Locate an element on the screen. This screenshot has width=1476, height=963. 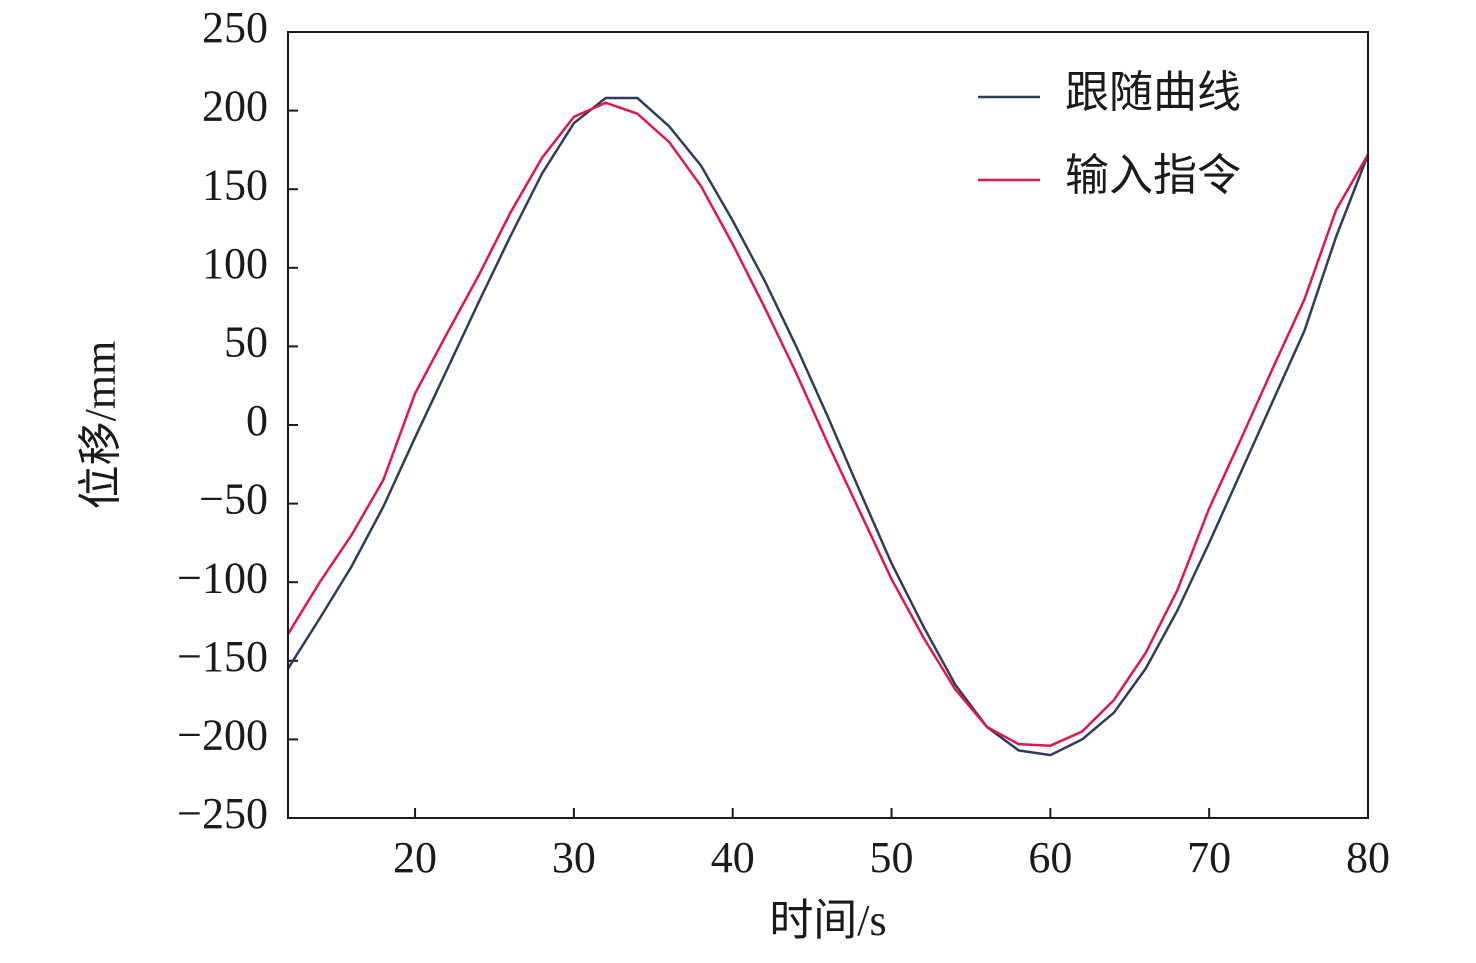
x-tick-label: 30 is located at coordinates (574, 857).